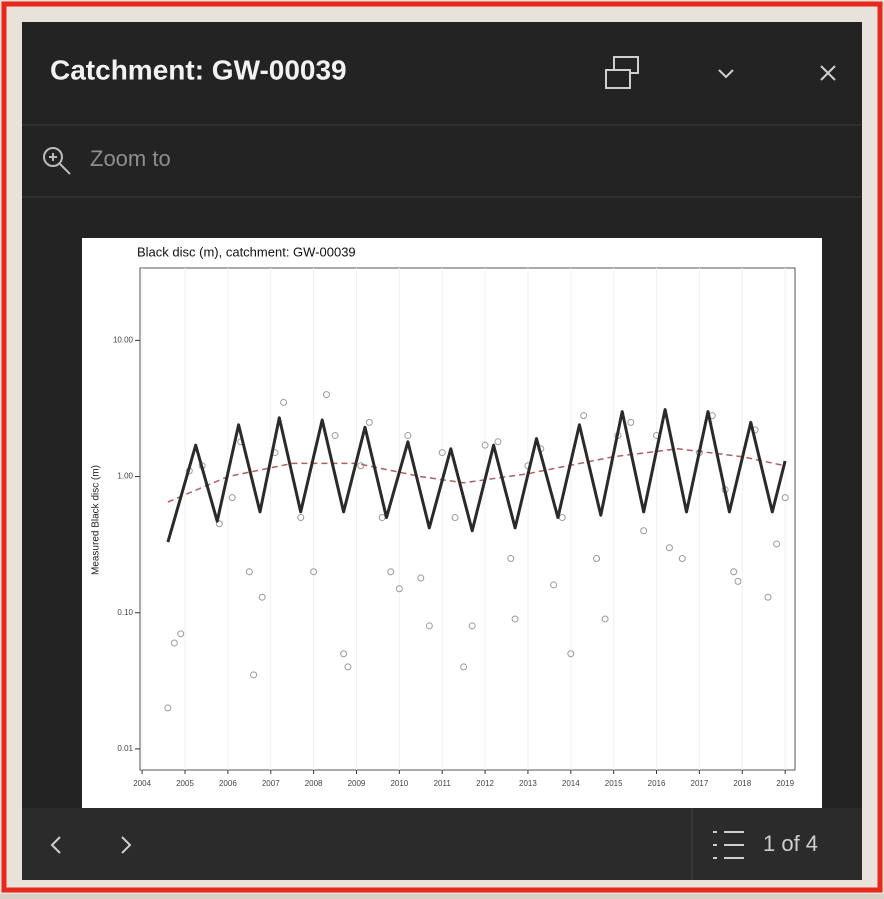 Image resolution: width=884 pixels, height=899 pixels. I want to click on footer, so click(442, 844).